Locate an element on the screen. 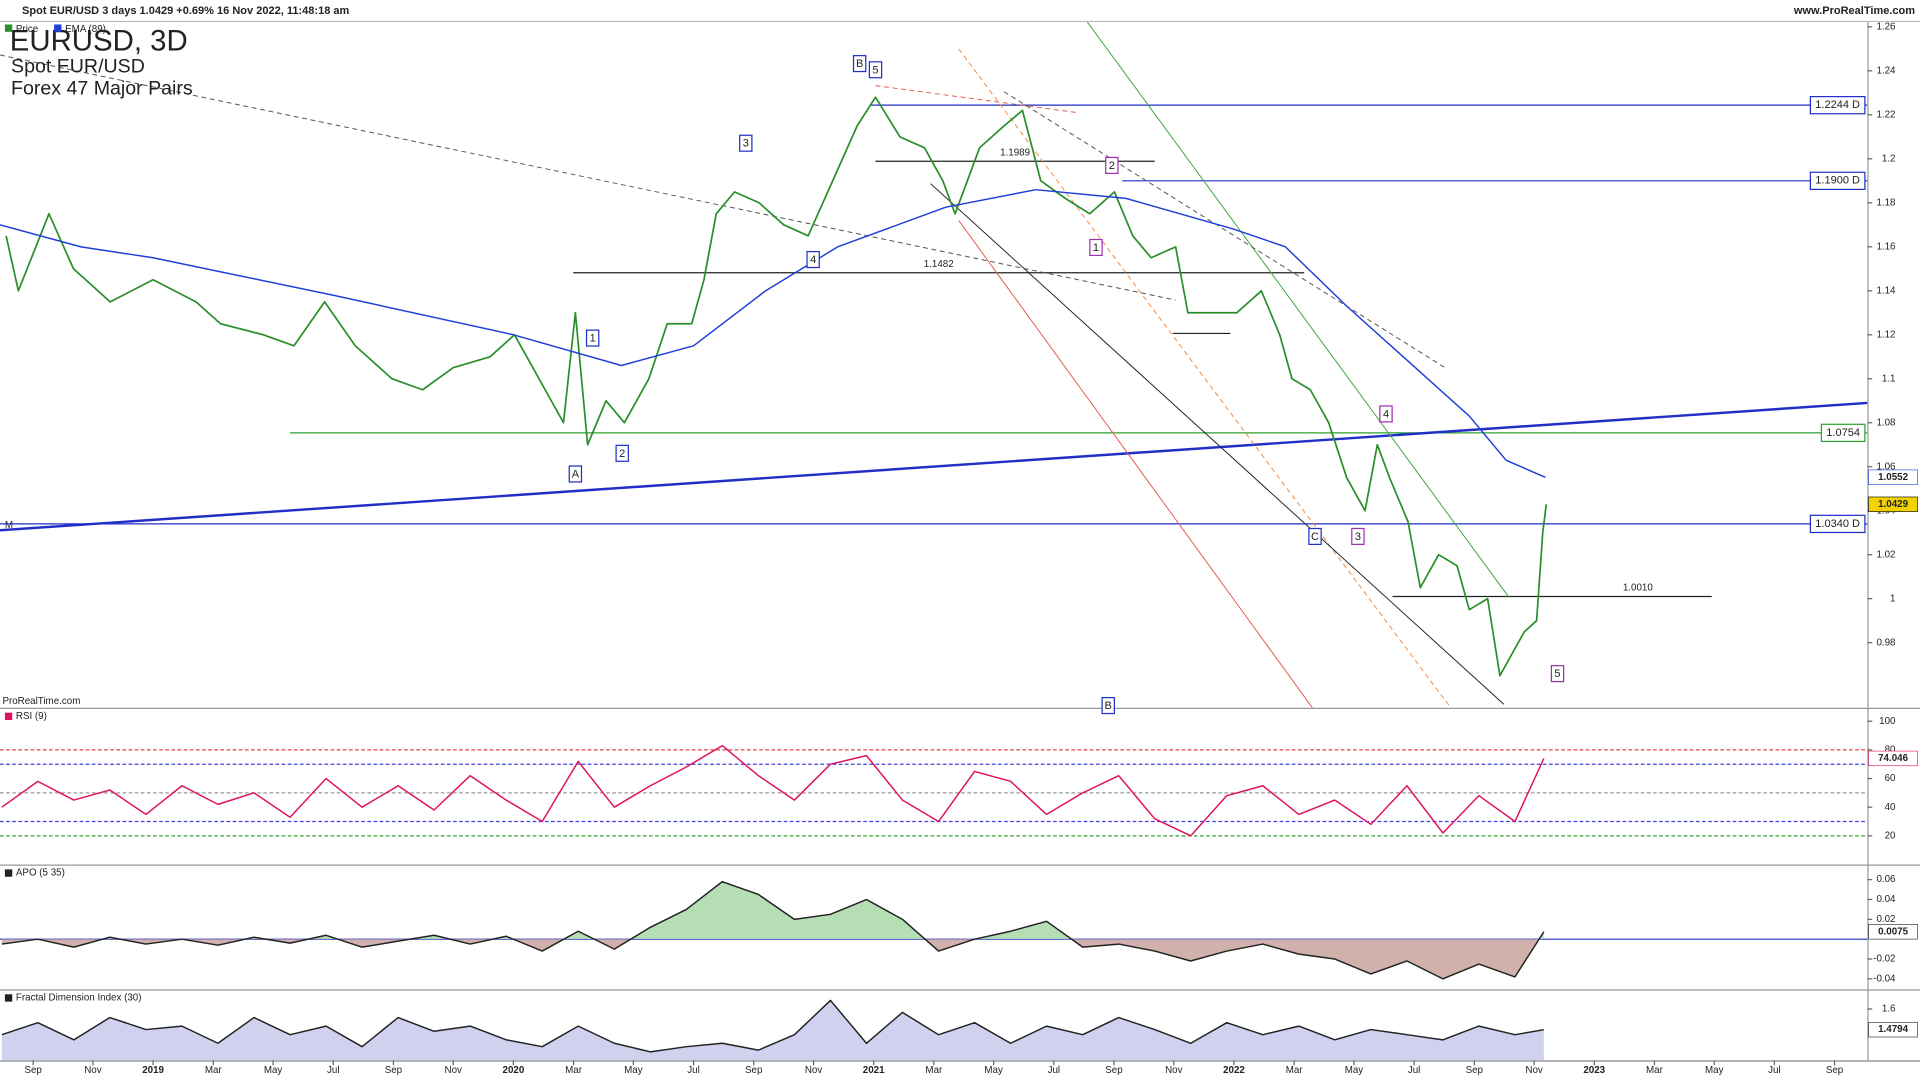 This screenshot has height=1080, width=1920. panel is located at coordinates (772, 1030).